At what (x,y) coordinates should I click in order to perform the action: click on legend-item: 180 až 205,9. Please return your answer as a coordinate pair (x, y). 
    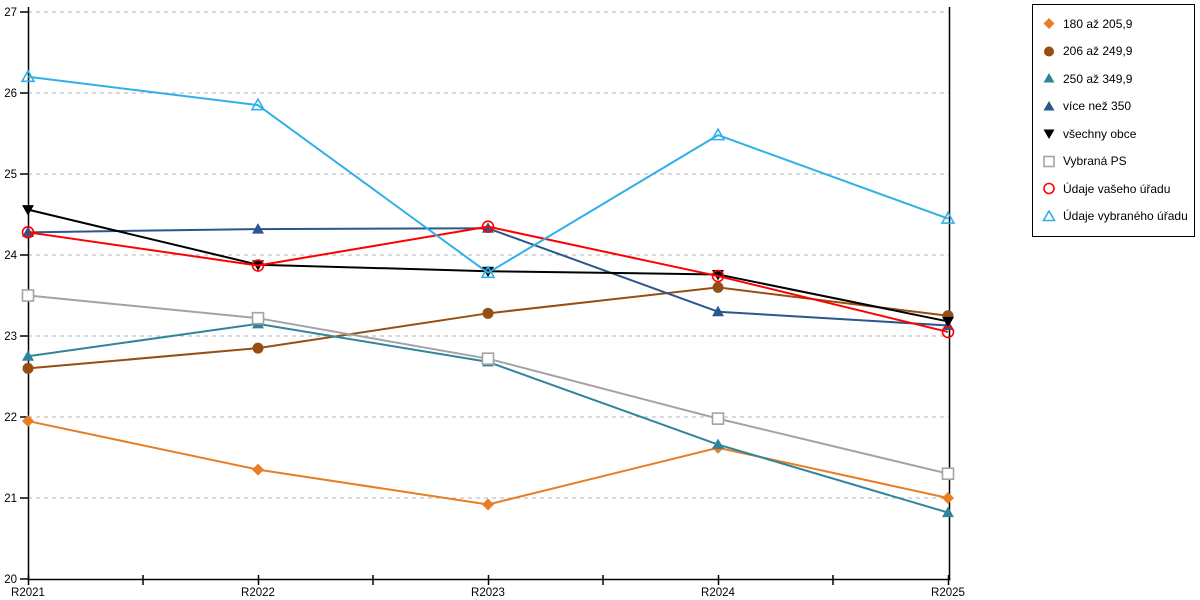
    Looking at the image, I should click on (1118, 24).